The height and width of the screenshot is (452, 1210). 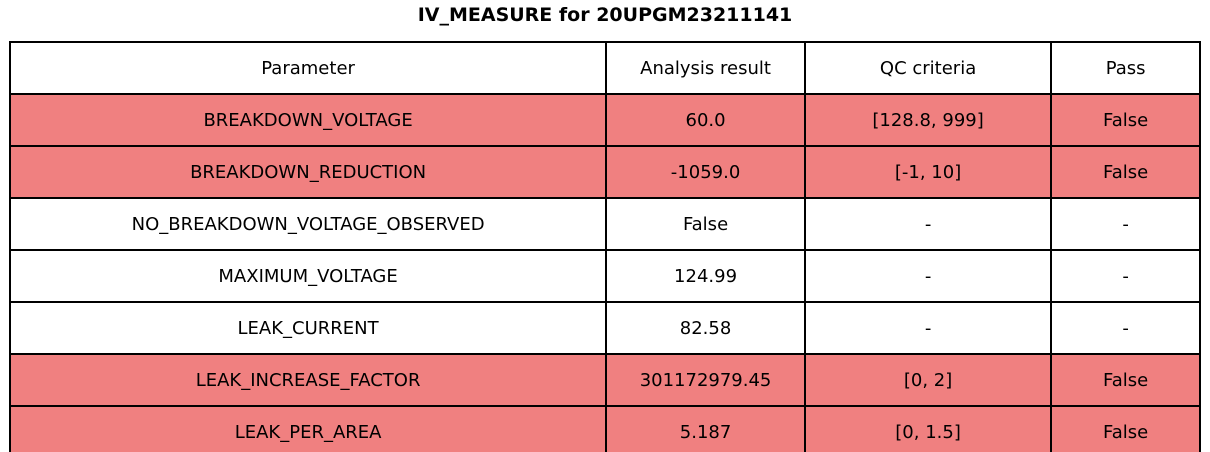 What do you see at coordinates (605, 15) in the screenshot?
I see `page-title: IV_MEASURE for 20UPGM23211141` at bounding box center [605, 15].